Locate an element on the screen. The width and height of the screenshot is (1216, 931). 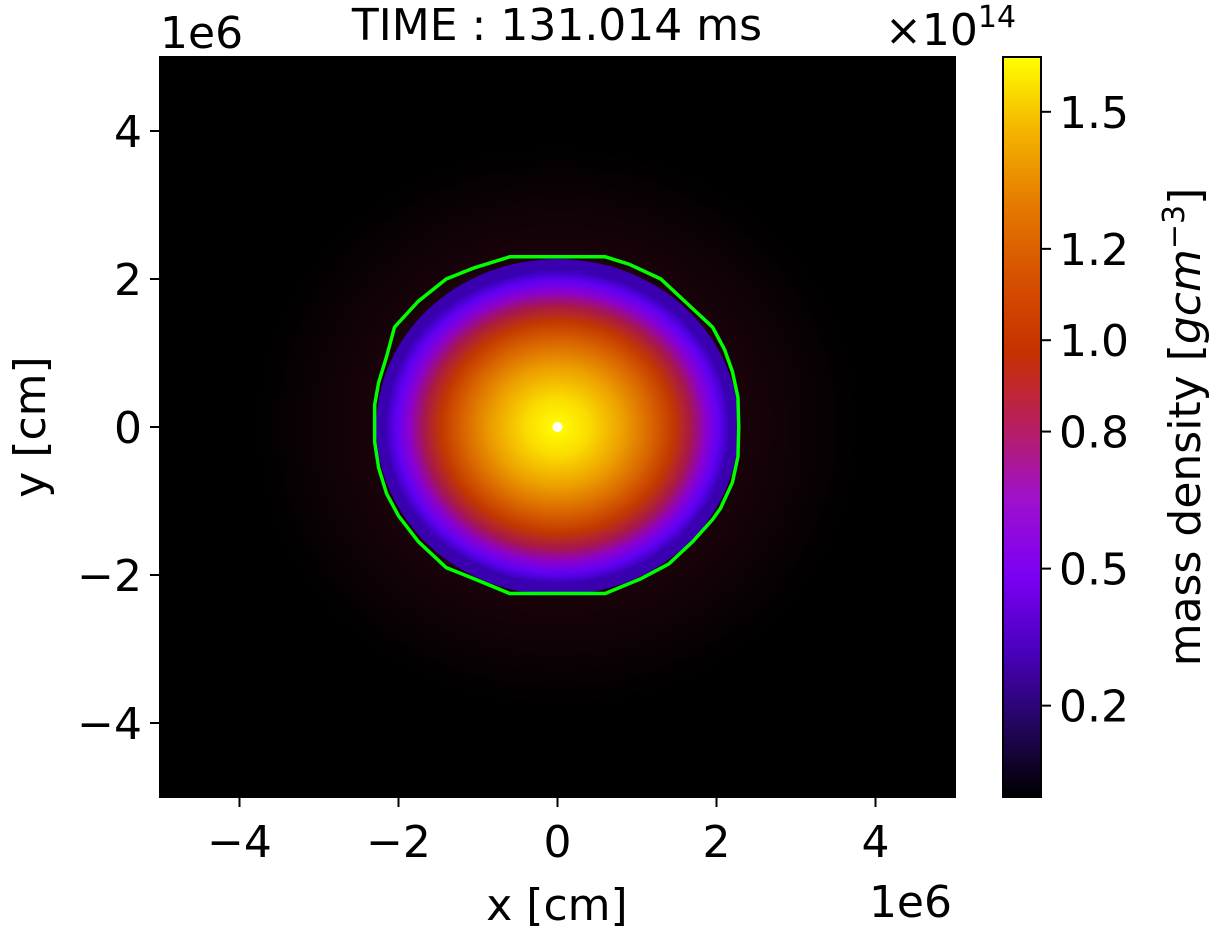
x-axis-label: x [cm] is located at coordinates (556, 905).